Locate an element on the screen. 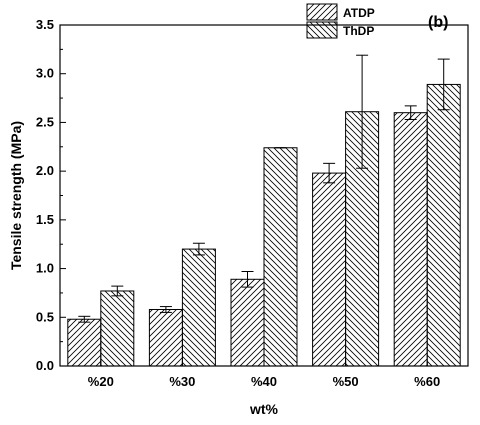 The width and height of the screenshot is (480, 425). bar-atdp-pct60 is located at coordinates (410, 239).